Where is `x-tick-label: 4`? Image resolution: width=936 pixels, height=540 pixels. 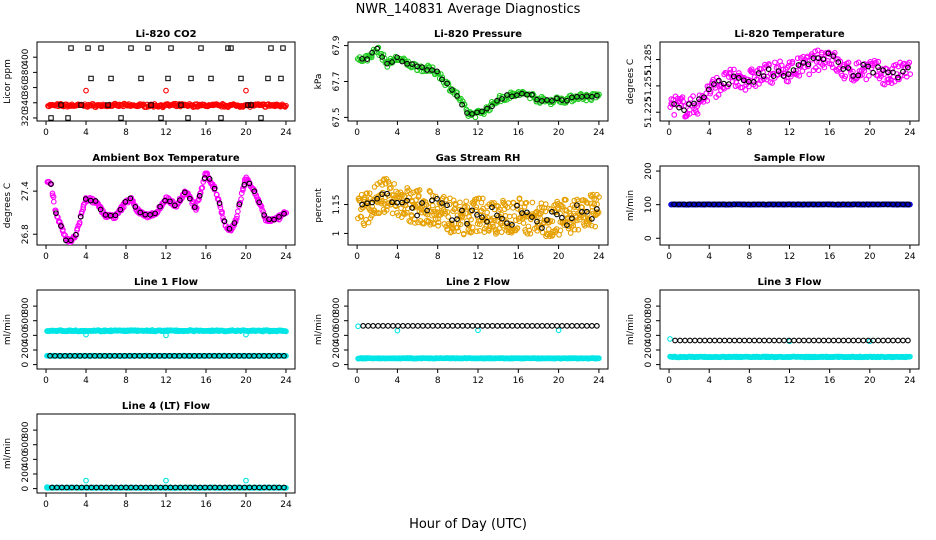
x-tick-label: 4 is located at coordinates (86, 257).